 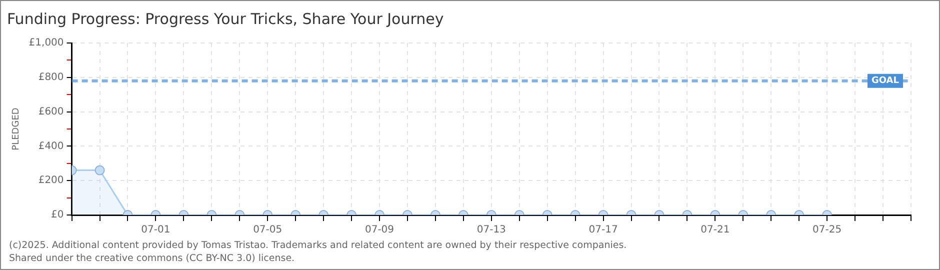 What do you see at coordinates (46, 43) in the screenshot?
I see `y-tick-label: £1,000` at bounding box center [46, 43].